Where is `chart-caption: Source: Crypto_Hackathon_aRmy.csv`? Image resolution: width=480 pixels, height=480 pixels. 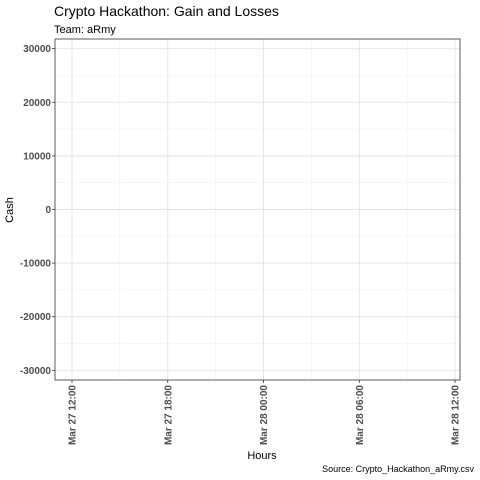
chart-caption: Source: Crypto_Hackathon_aRmy.csv is located at coordinates (398, 469).